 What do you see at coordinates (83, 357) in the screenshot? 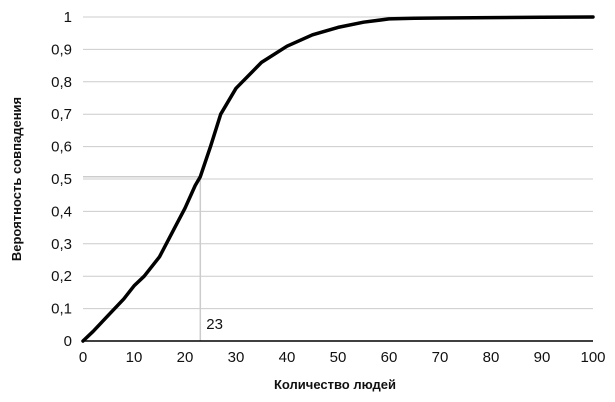
I see `x-tick-label: 0` at bounding box center [83, 357].